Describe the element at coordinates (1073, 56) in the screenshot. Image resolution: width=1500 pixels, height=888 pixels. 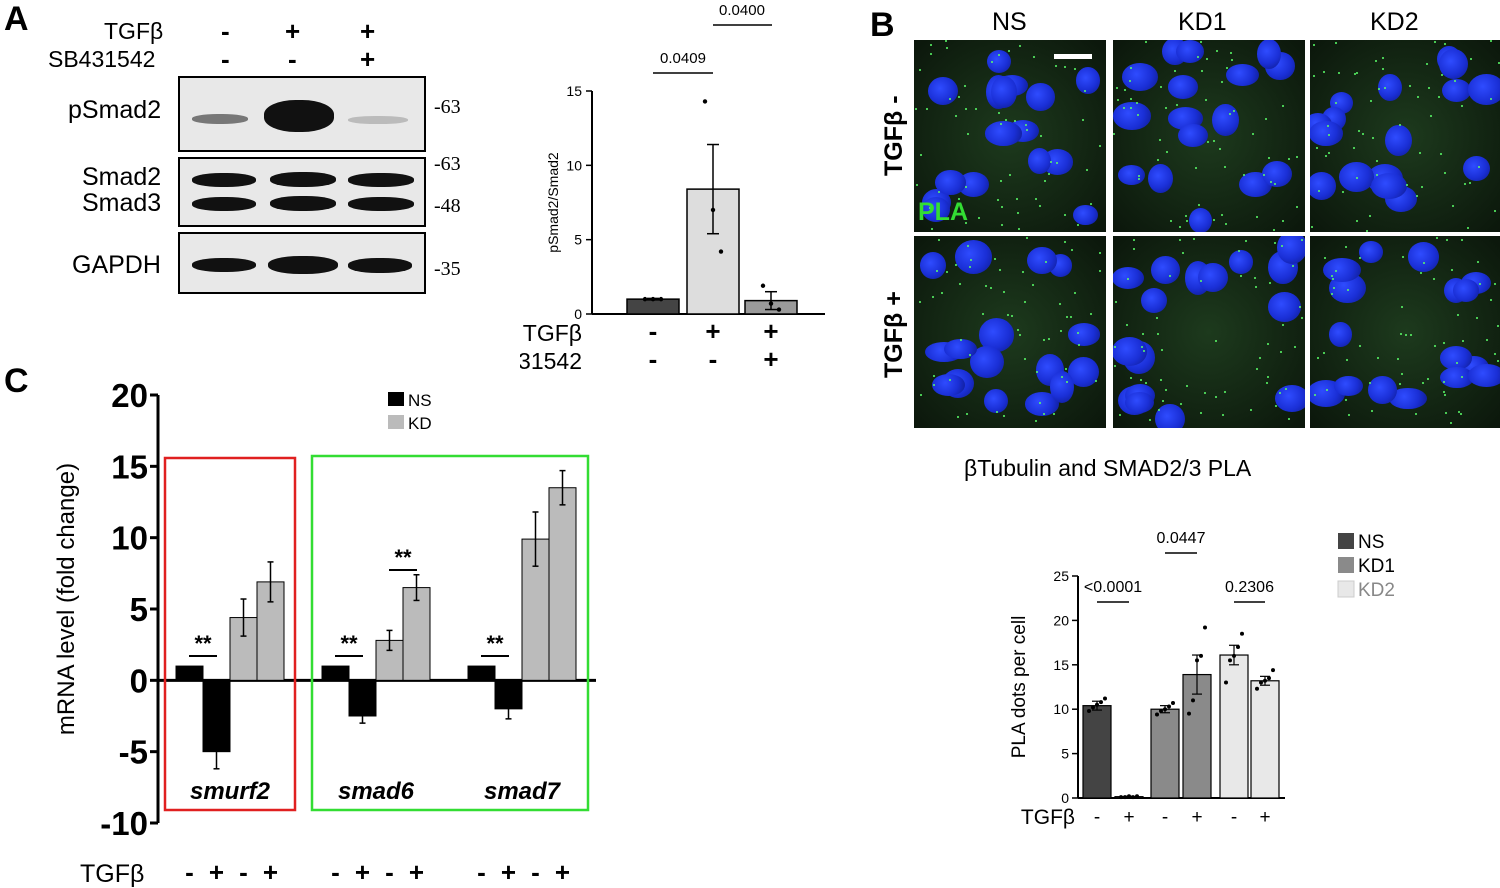
I see `scale-bar` at that location.